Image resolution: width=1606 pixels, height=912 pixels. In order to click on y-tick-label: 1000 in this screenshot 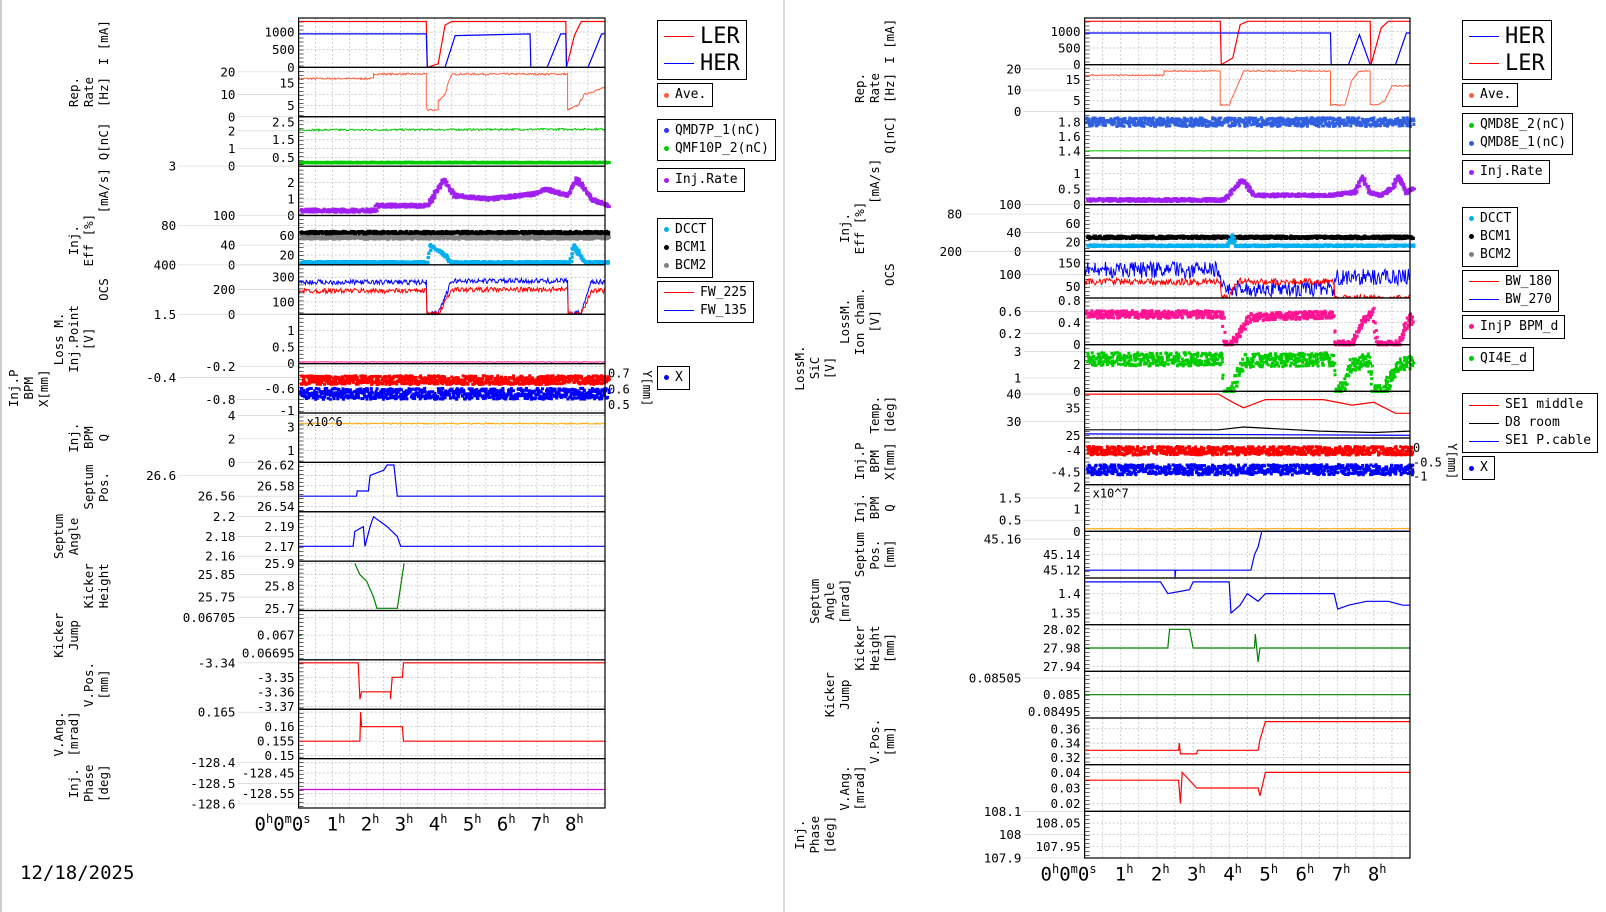, I will do `click(279, 32)`.